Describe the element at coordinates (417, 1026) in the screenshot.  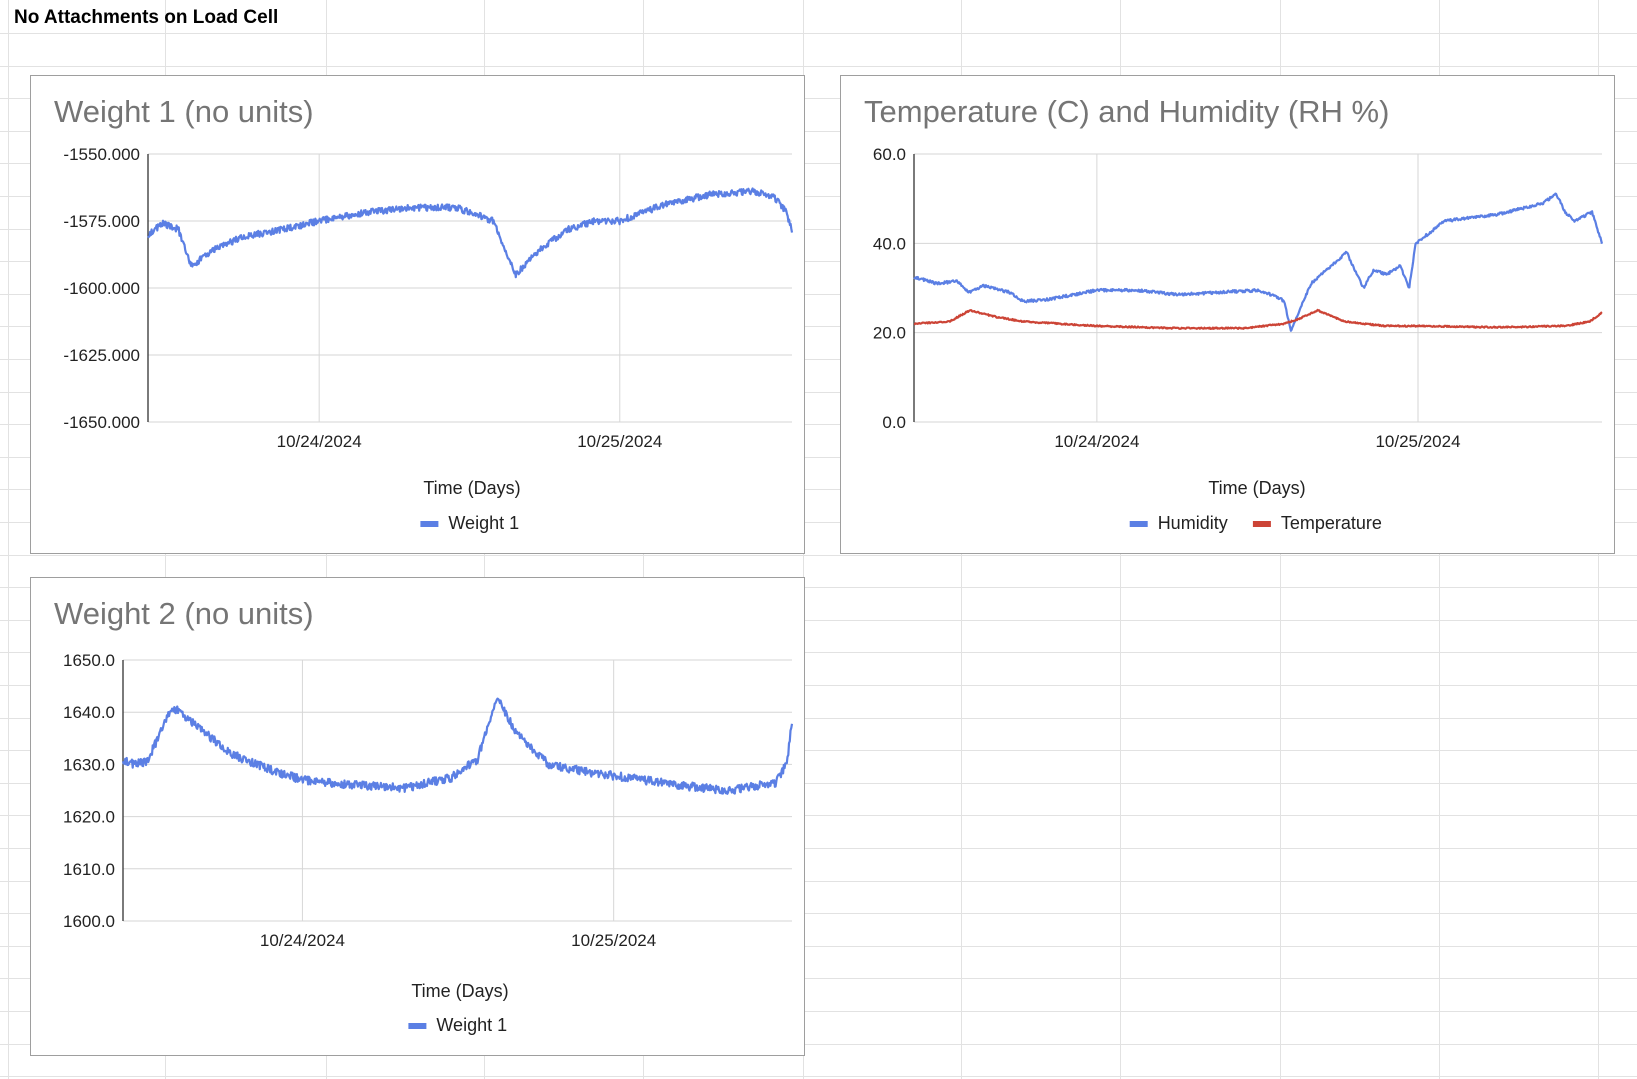
I see `weight2-legend-swatch` at that location.